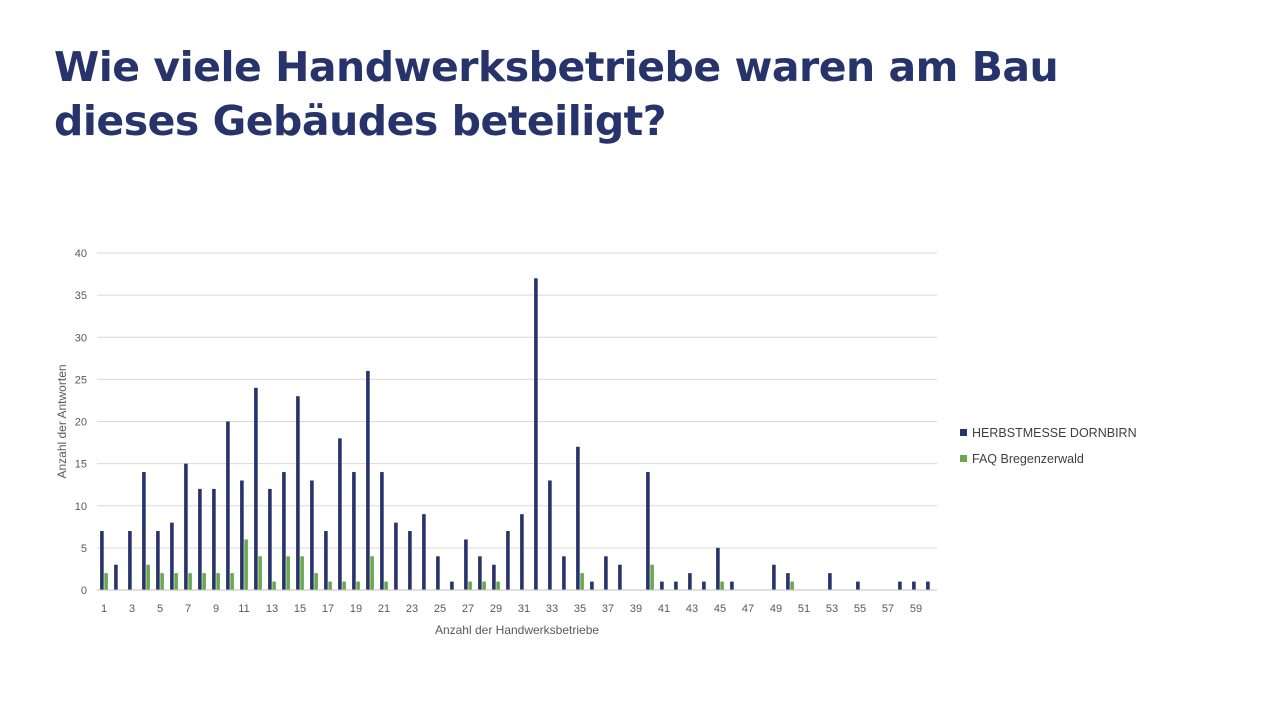 The width and height of the screenshot is (1280, 720). I want to click on x-tick-label: 23, so click(412, 609).